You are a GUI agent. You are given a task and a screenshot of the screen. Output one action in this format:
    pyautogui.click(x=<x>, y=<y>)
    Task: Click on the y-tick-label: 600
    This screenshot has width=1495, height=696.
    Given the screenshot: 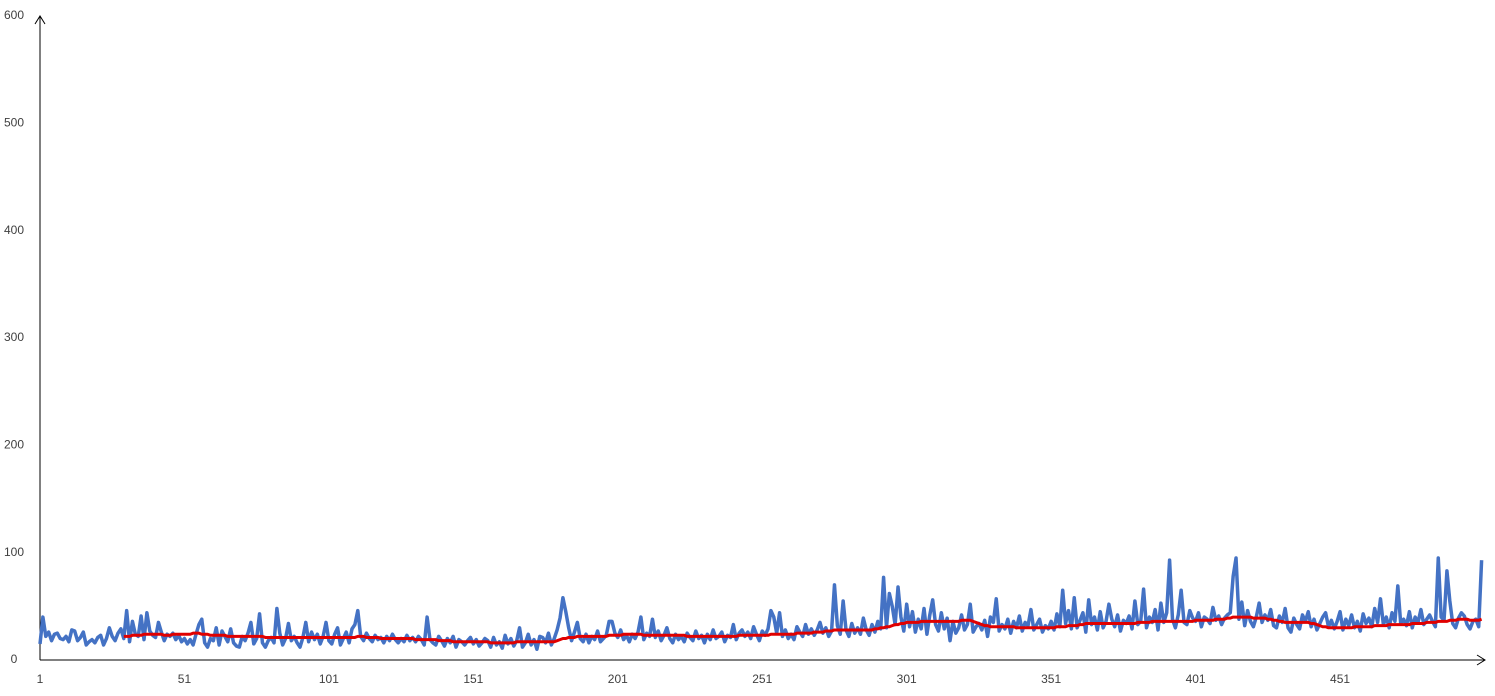 What is the action you would take?
    pyautogui.click(x=14, y=15)
    